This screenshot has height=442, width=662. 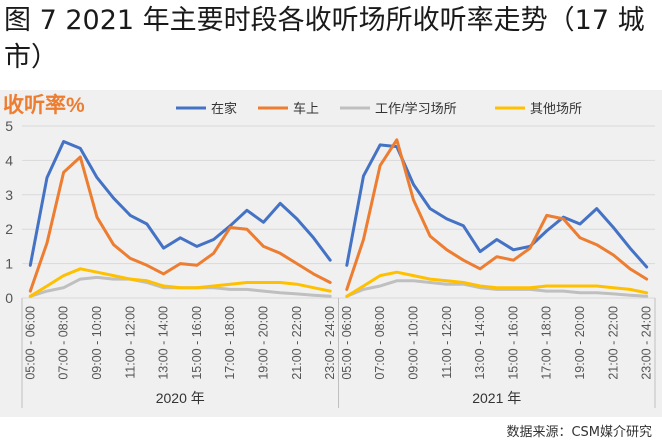 I want to click on legend-label: 车上, so click(x=306, y=108).